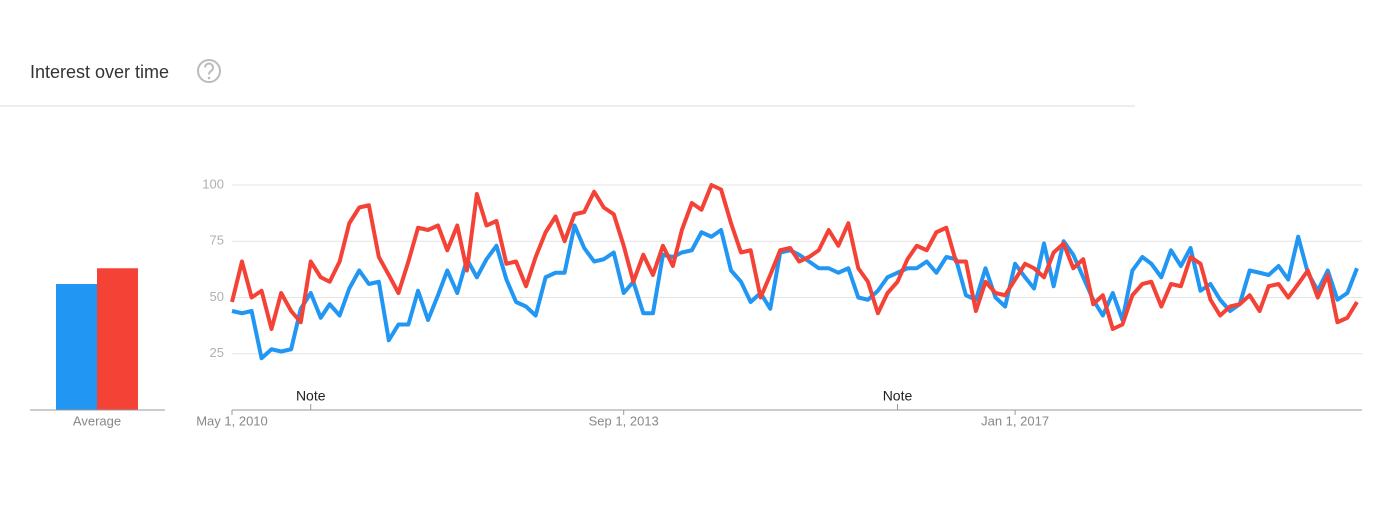  Describe the element at coordinates (217, 352) in the screenshot. I see `y-tick-label: 25` at that location.